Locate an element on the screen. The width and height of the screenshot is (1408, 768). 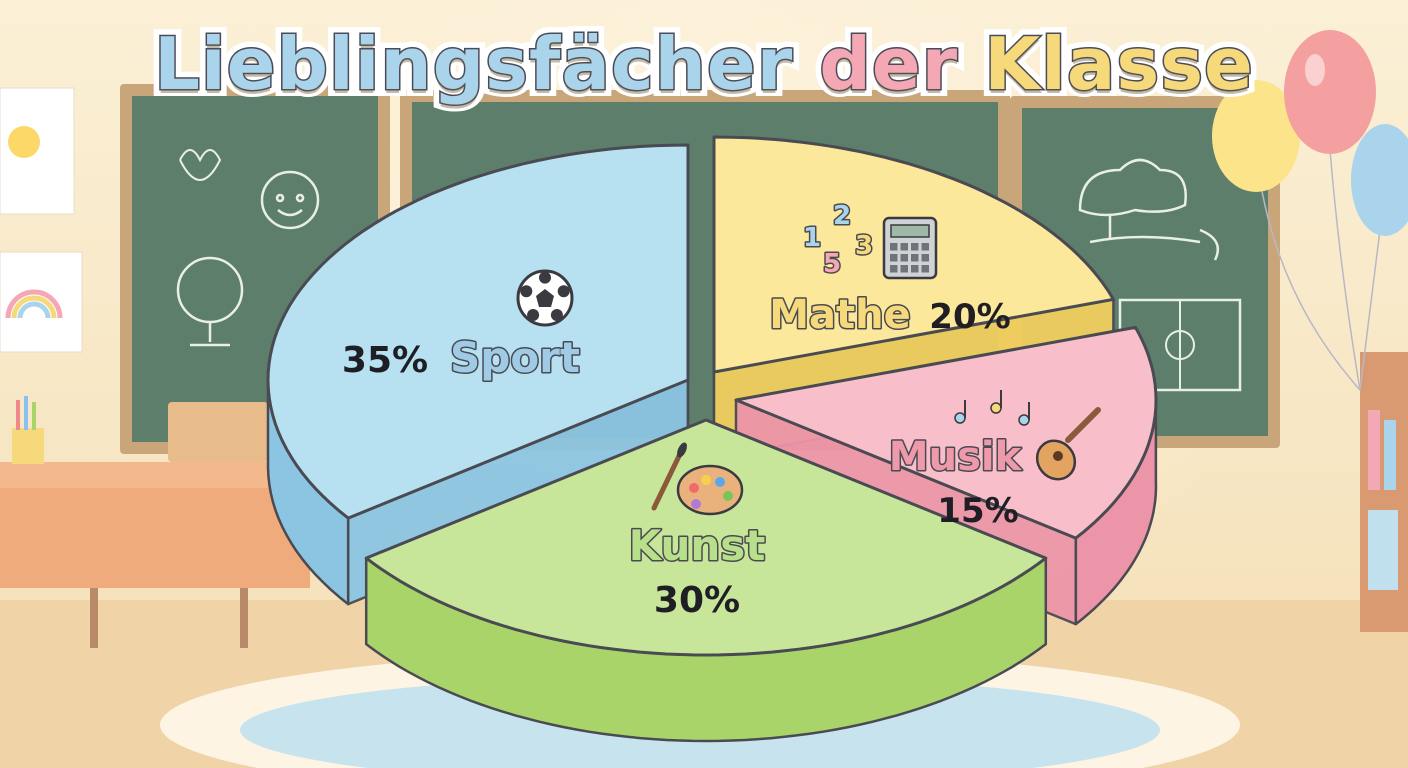
slice-label-musik: Musik is located at coordinates (956, 457).